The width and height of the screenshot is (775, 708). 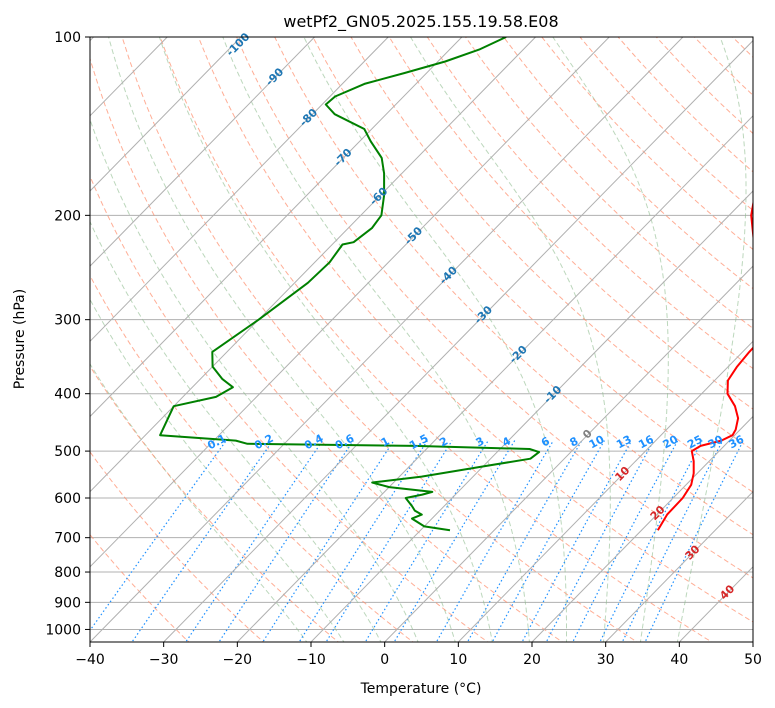 What do you see at coordinates (67, 499) in the screenshot?
I see `y-tick-label: 600` at bounding box center [67, 499].